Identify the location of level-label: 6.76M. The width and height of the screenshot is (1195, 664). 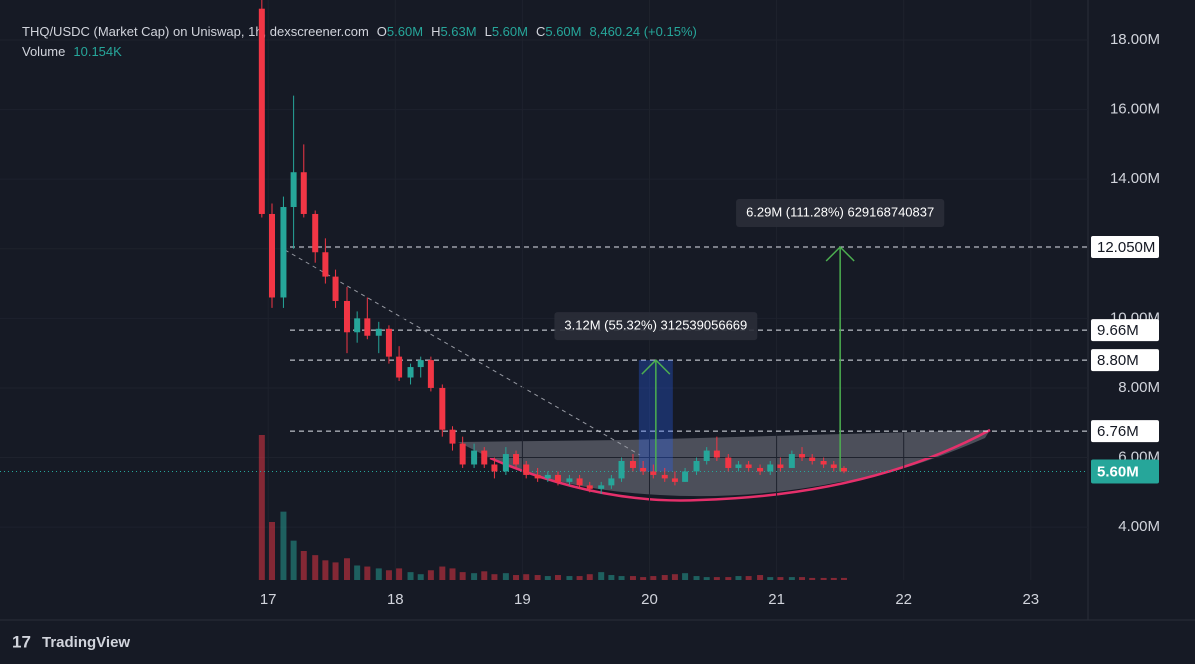
(1118, 431).